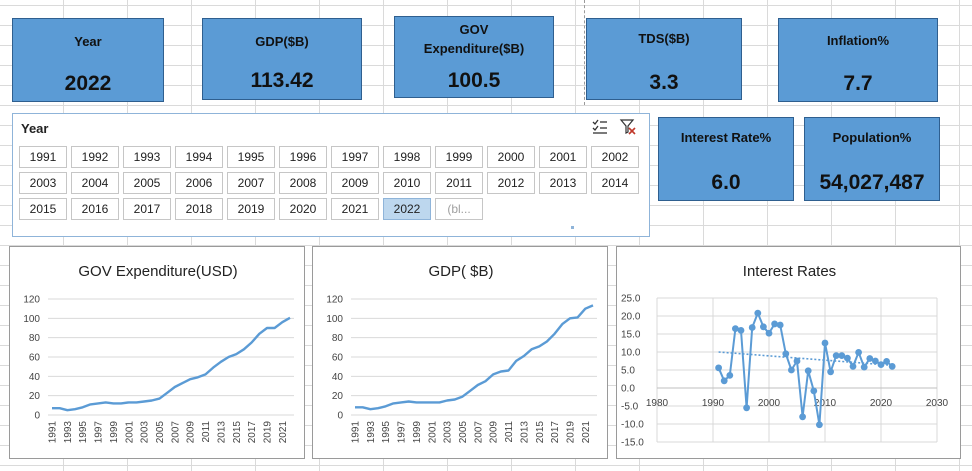 The image size is (972, 471). Describe the element at coordinates (726, 182) in the screenshot. I see `kpi-interest-value: 6.0` at that location.